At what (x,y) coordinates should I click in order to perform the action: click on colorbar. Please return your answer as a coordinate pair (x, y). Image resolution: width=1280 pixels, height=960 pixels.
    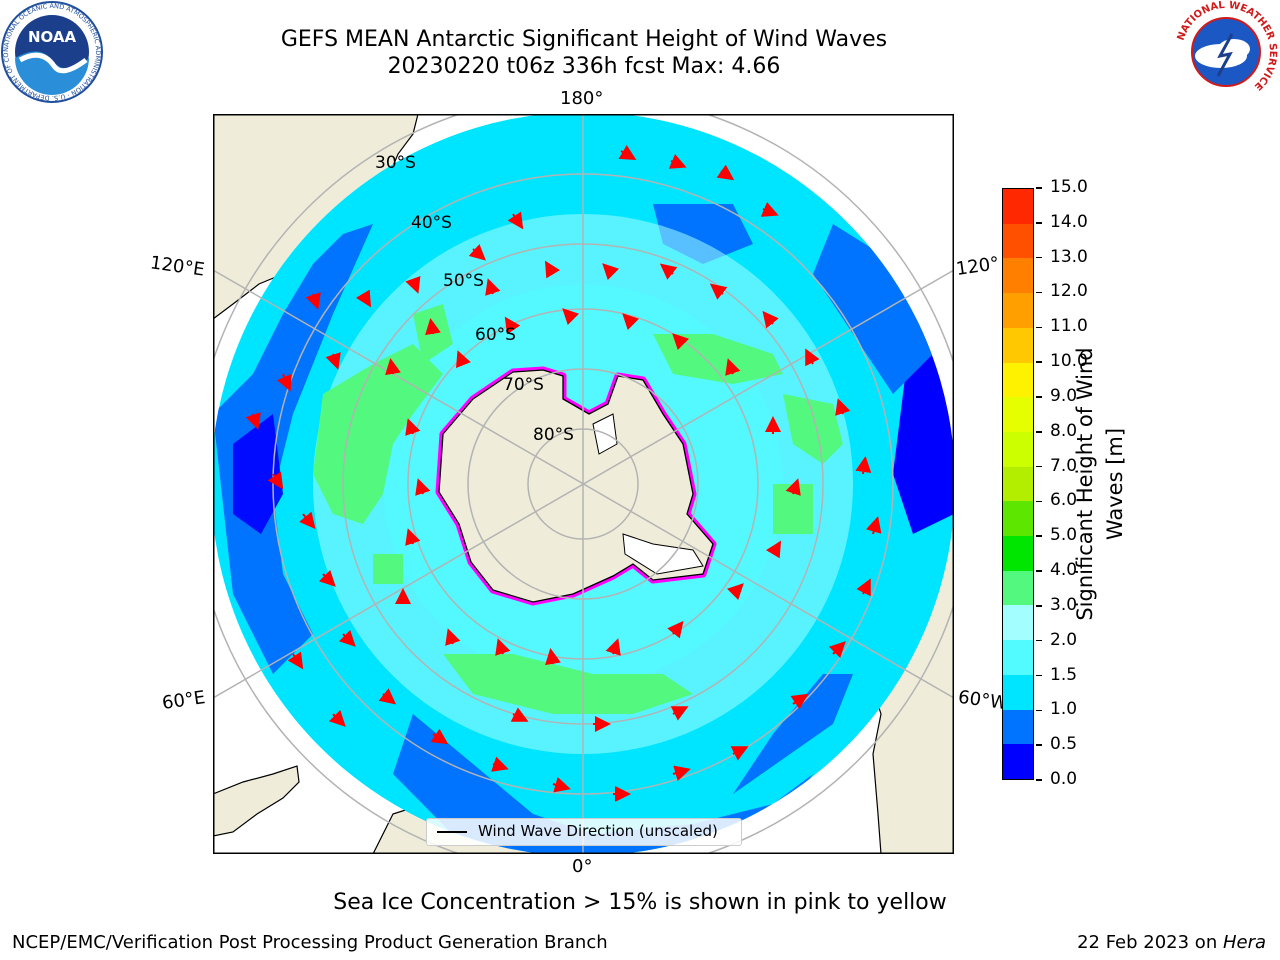
    Looking at the image, I should click on (1018, 484).